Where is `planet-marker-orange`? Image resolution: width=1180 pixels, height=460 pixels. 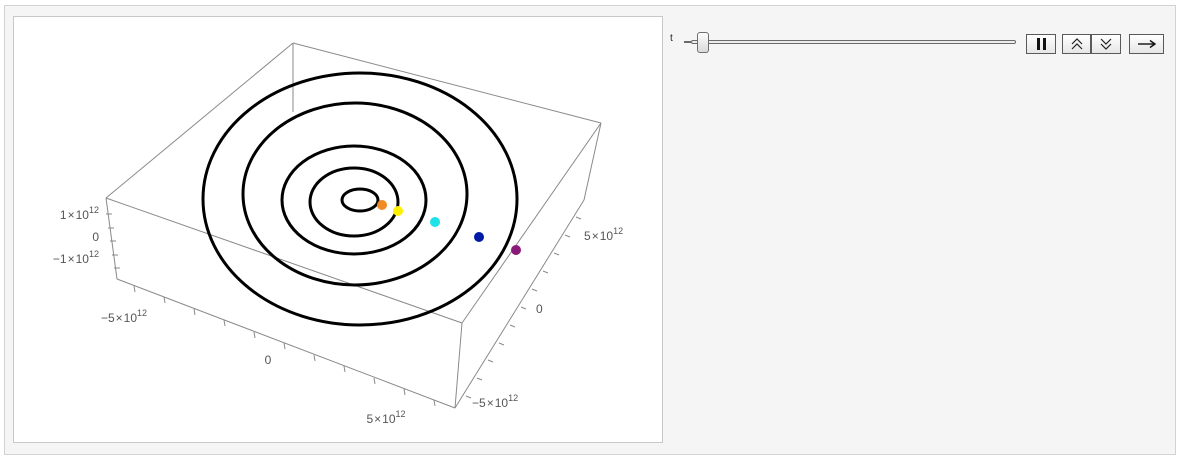
planet-marker-orange is located at coordinates (382, 205).